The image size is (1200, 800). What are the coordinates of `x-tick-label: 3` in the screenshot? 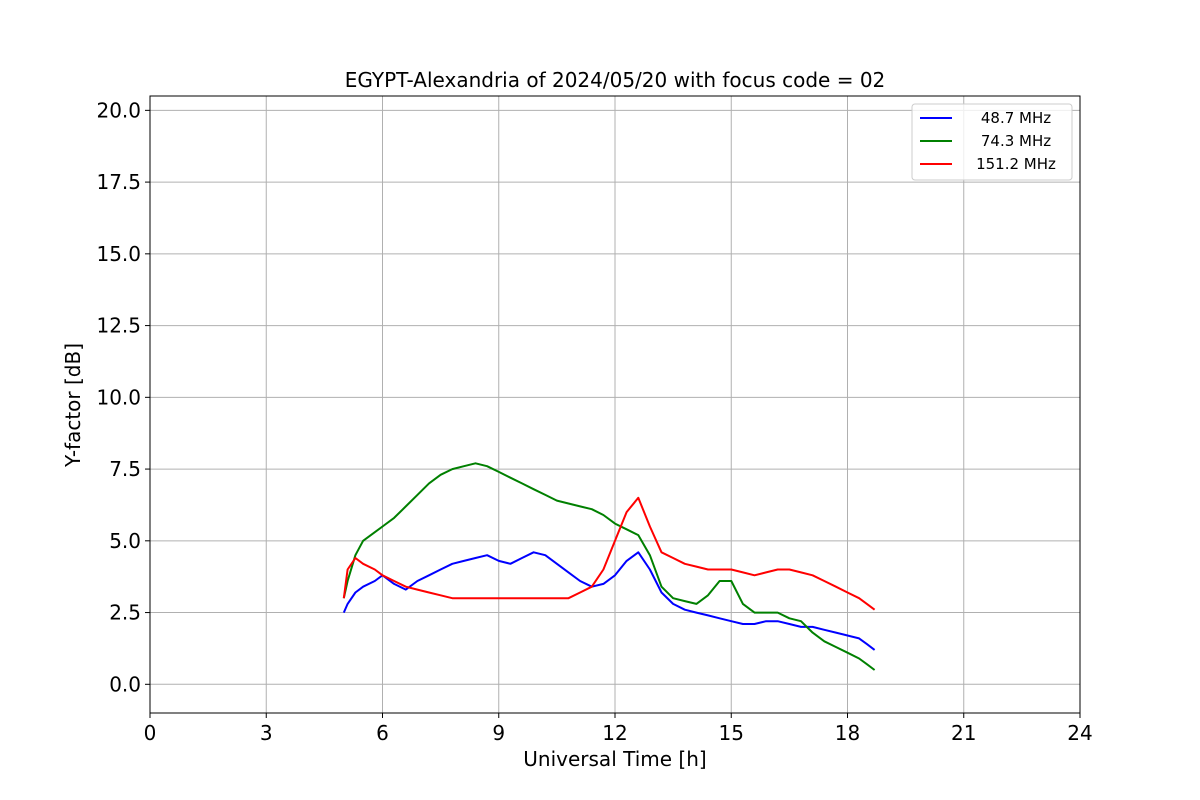 It's located at (266, 733).